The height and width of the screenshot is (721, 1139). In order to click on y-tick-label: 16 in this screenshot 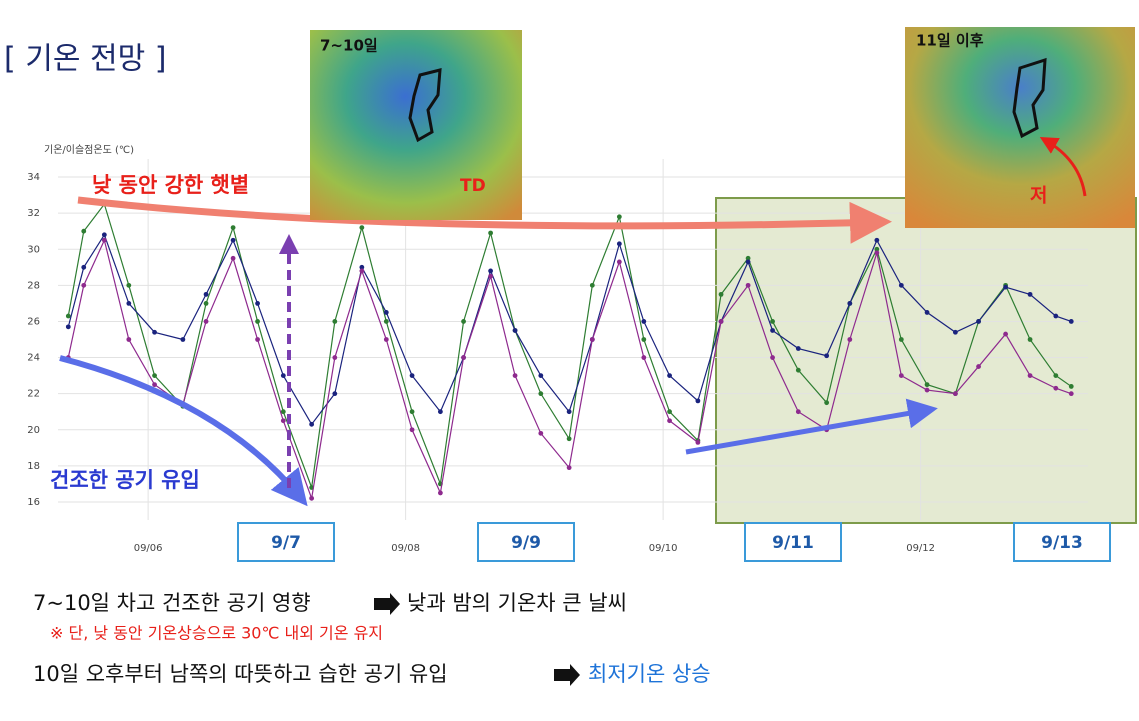, I will do `click(33, 502)`.